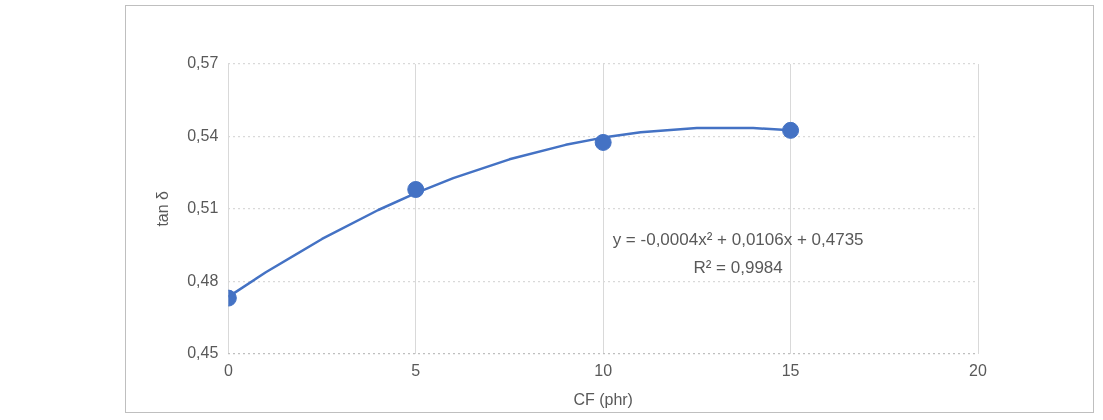 This screenshot has width=1103, height=420. What do you see at coordinates (978, 370) in the screenshot?
I see `x-tick-label: 20` at bounding box center [978, 370].